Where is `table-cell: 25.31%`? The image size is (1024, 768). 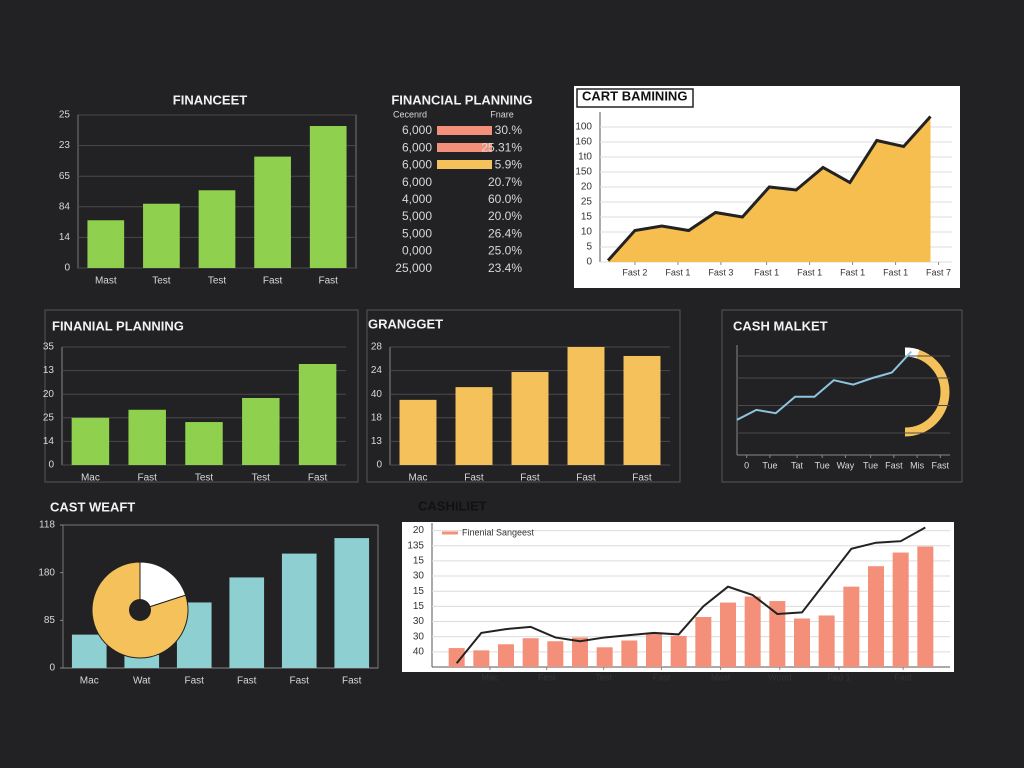 table-cell: 25.31% is located at coordinates (501, 147).